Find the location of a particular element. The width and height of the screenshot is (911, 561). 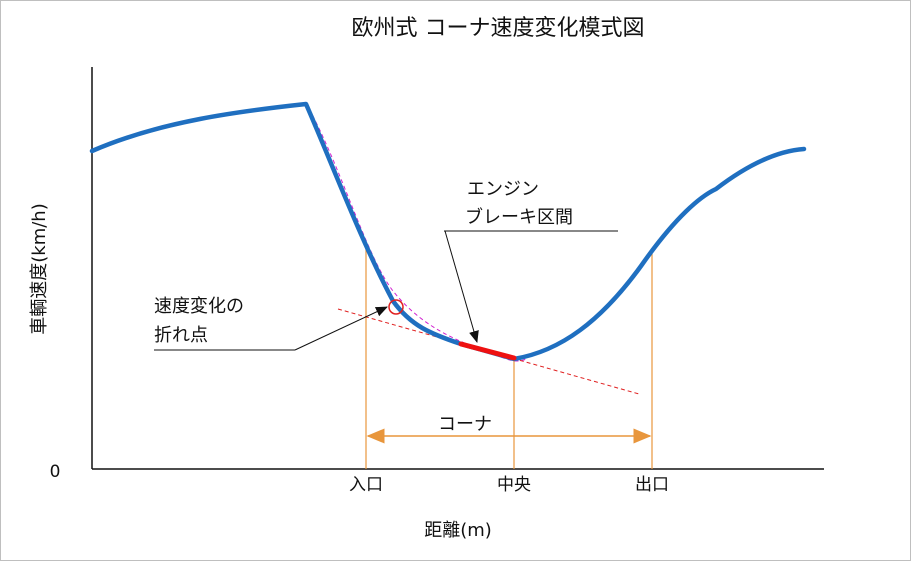

engine-brake-pointer is located at coordinates (461, 286).